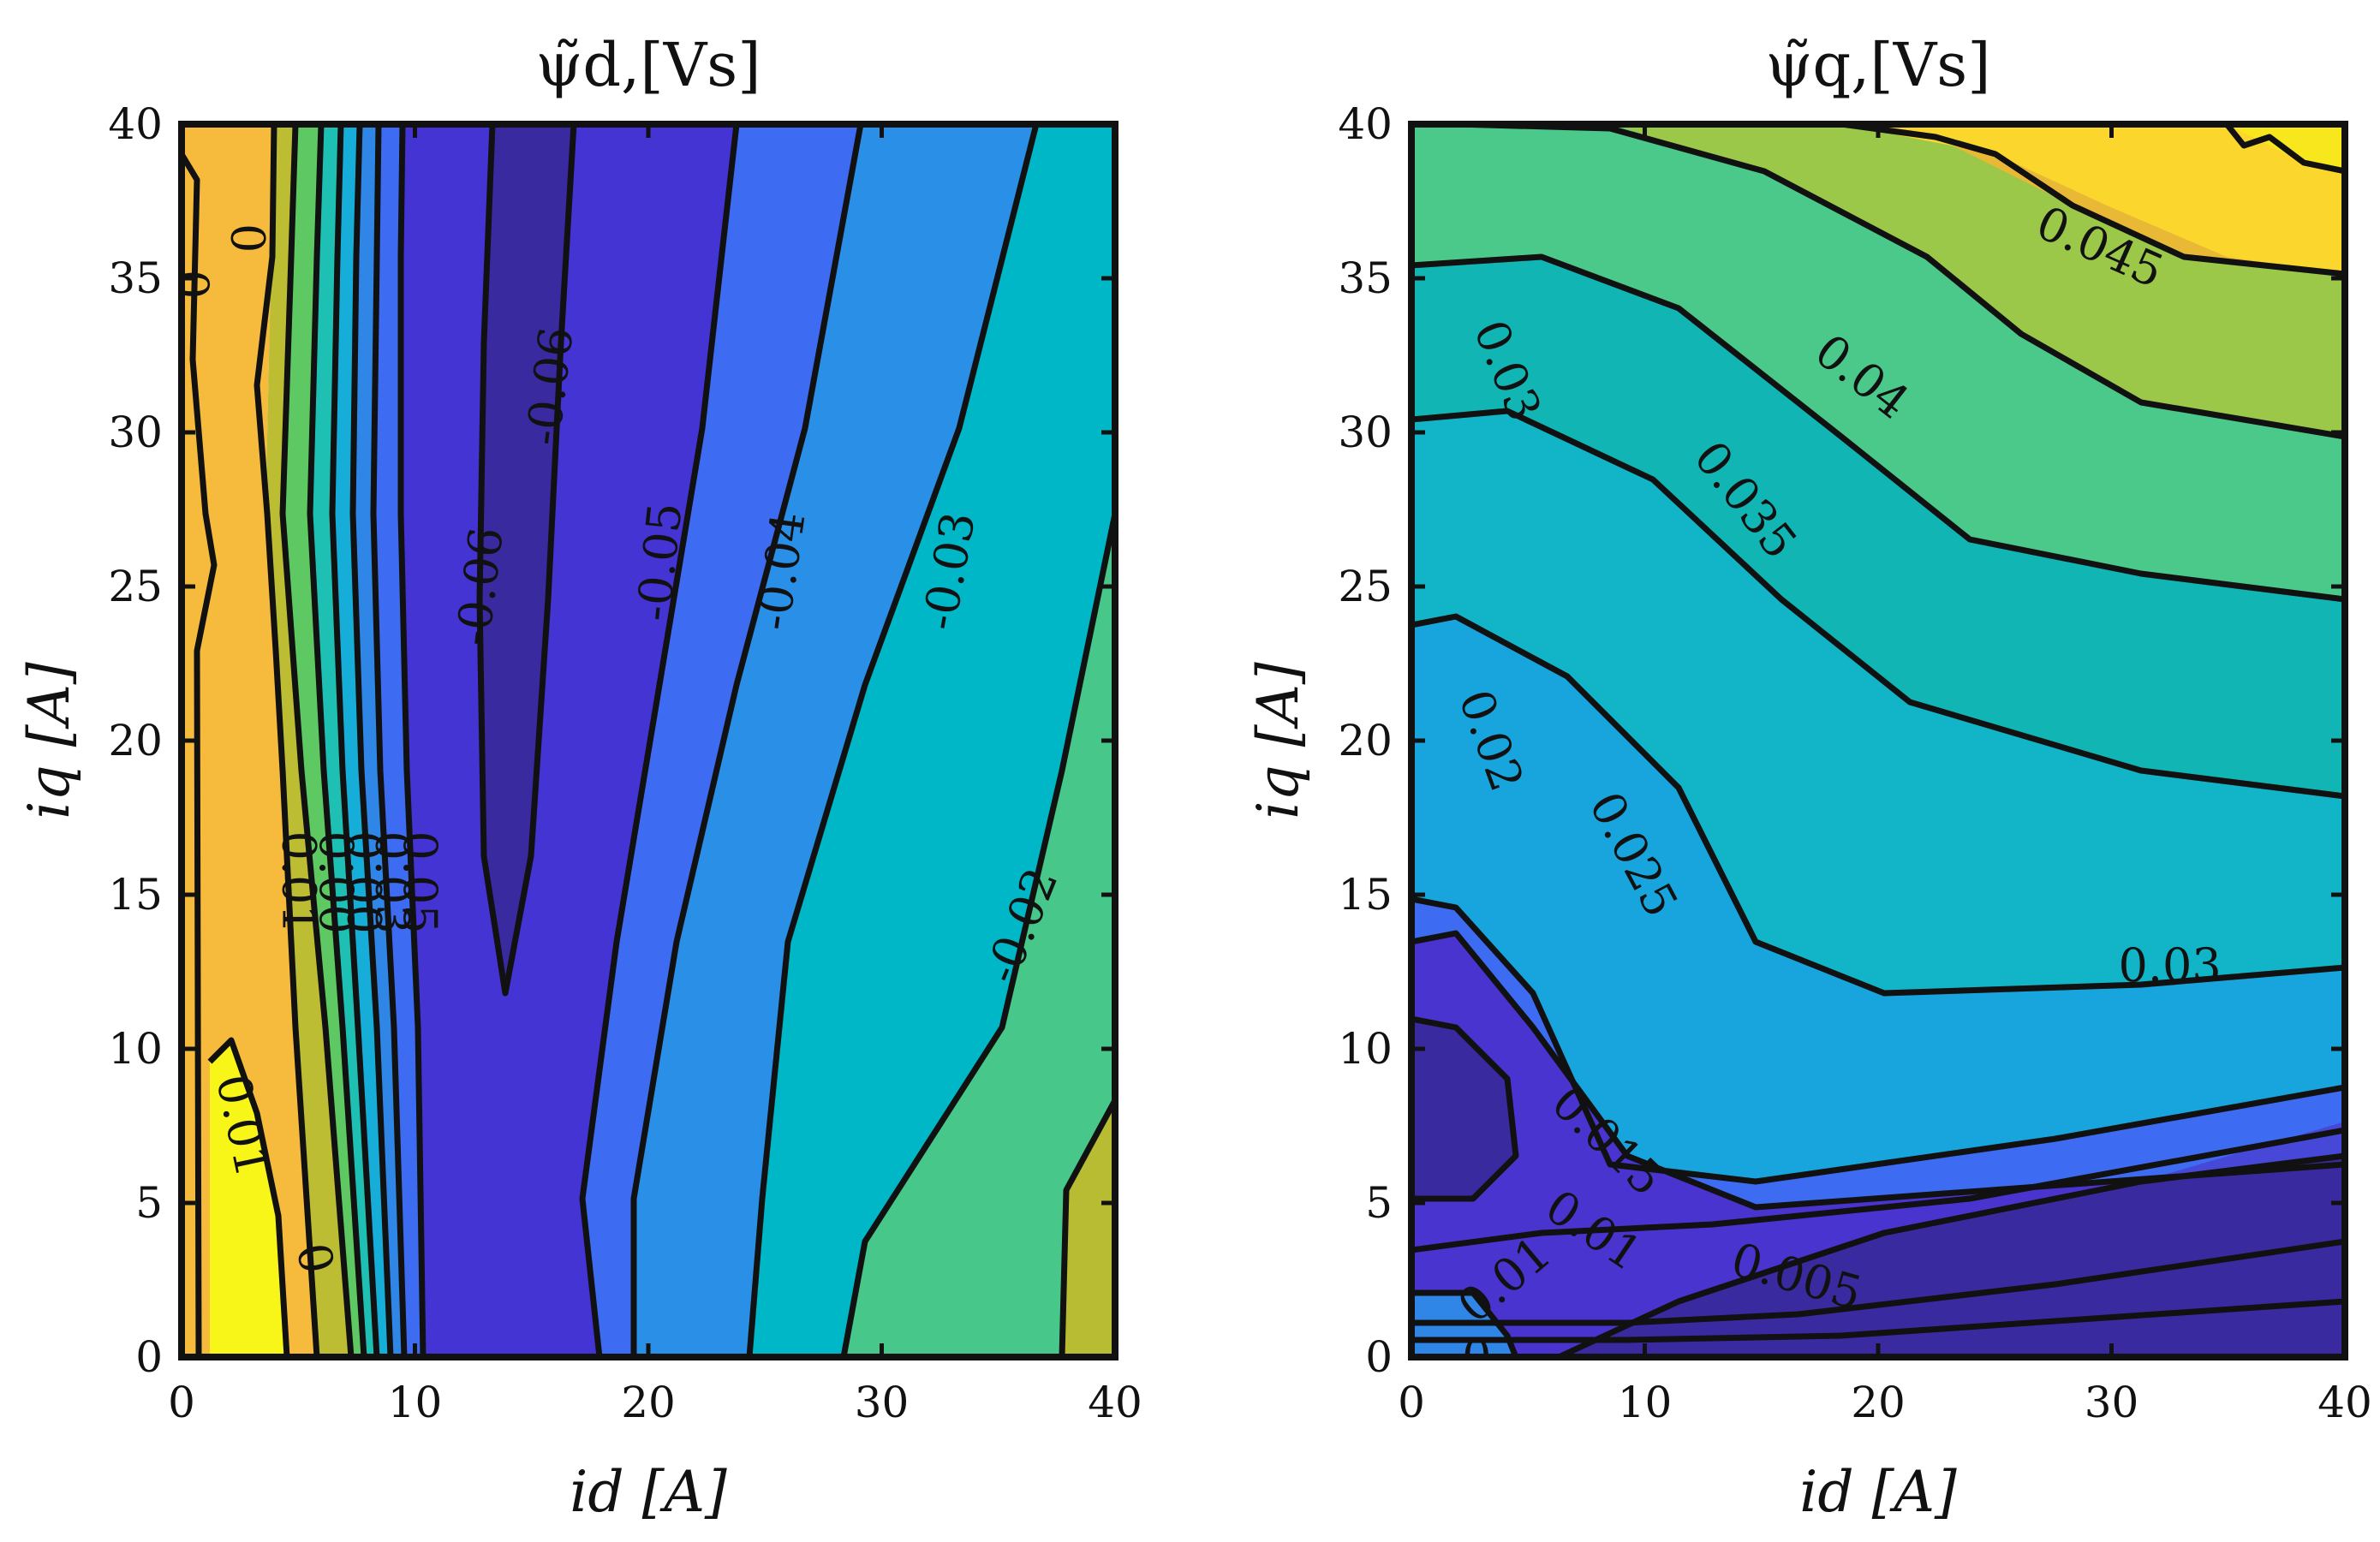 The width and height of the screenshot is (2380, 1542). What do you see at coordinates (1877, 65) in the screenshot?
I see `chart-right-title: ψ̃q,[Vs]` at bounding box center [1877, 65].